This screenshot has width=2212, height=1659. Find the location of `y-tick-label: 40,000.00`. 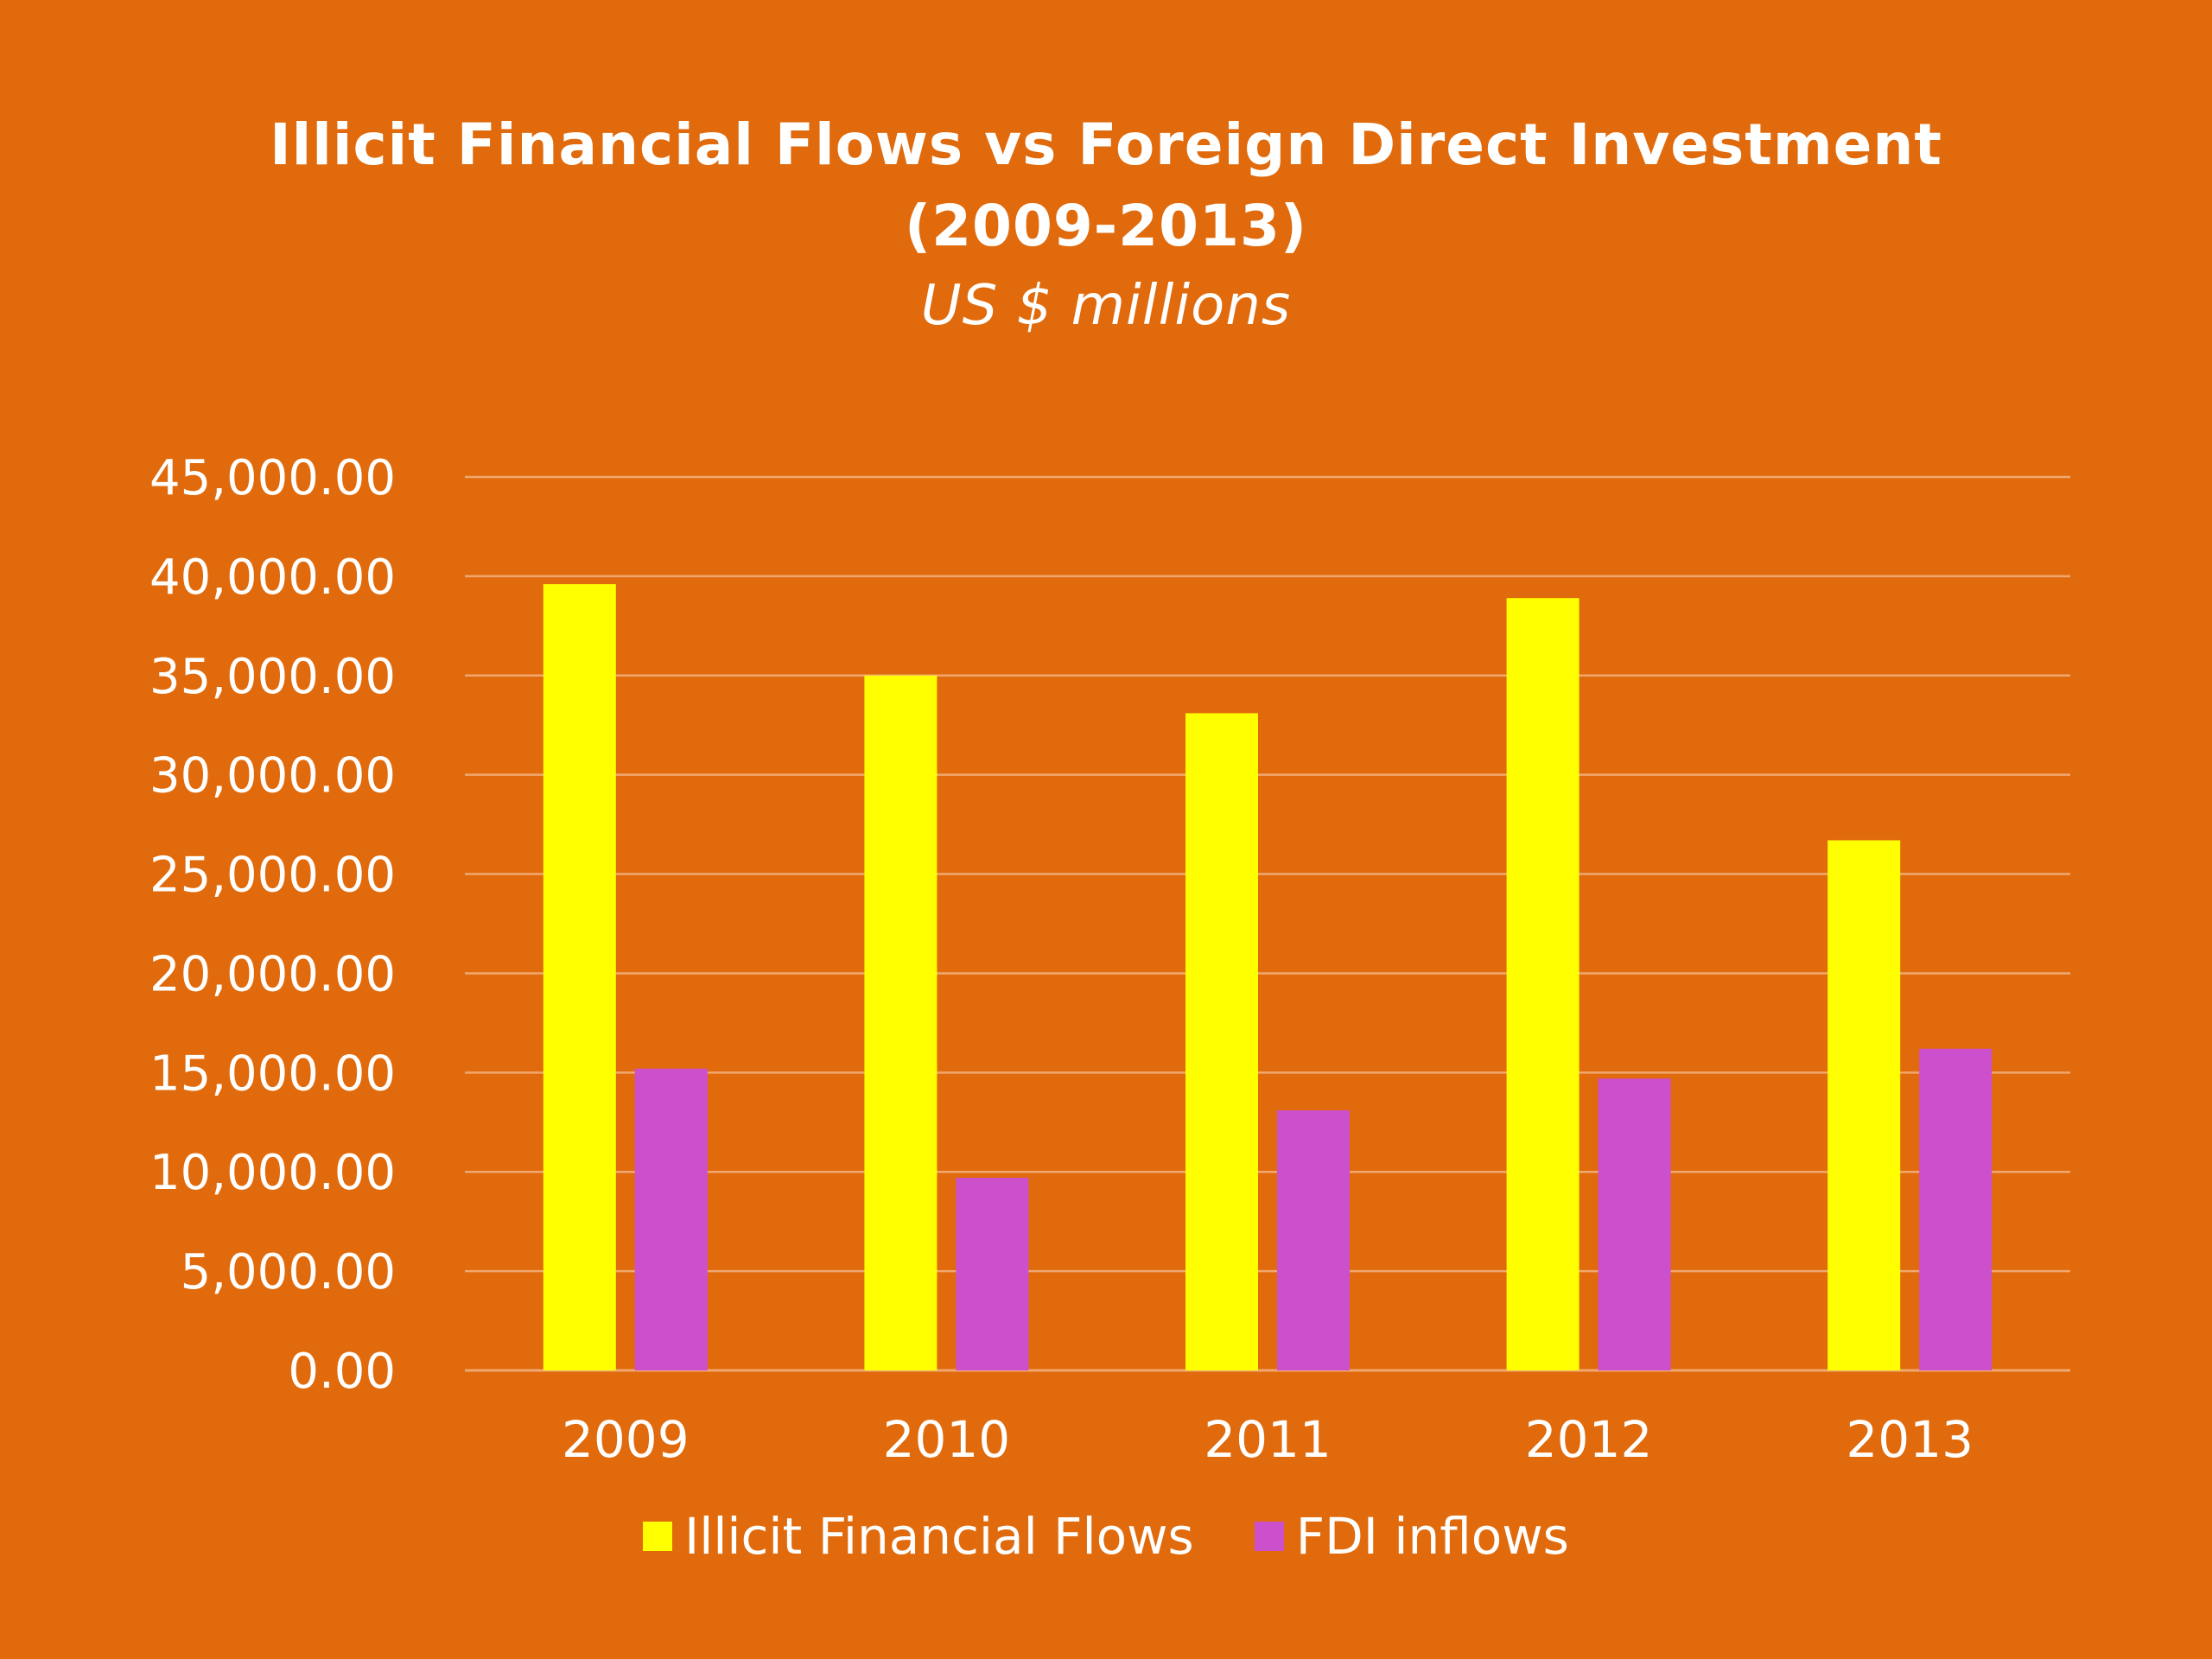

y-tick-label: 40,000.00 is located at coordinates (272, 578).